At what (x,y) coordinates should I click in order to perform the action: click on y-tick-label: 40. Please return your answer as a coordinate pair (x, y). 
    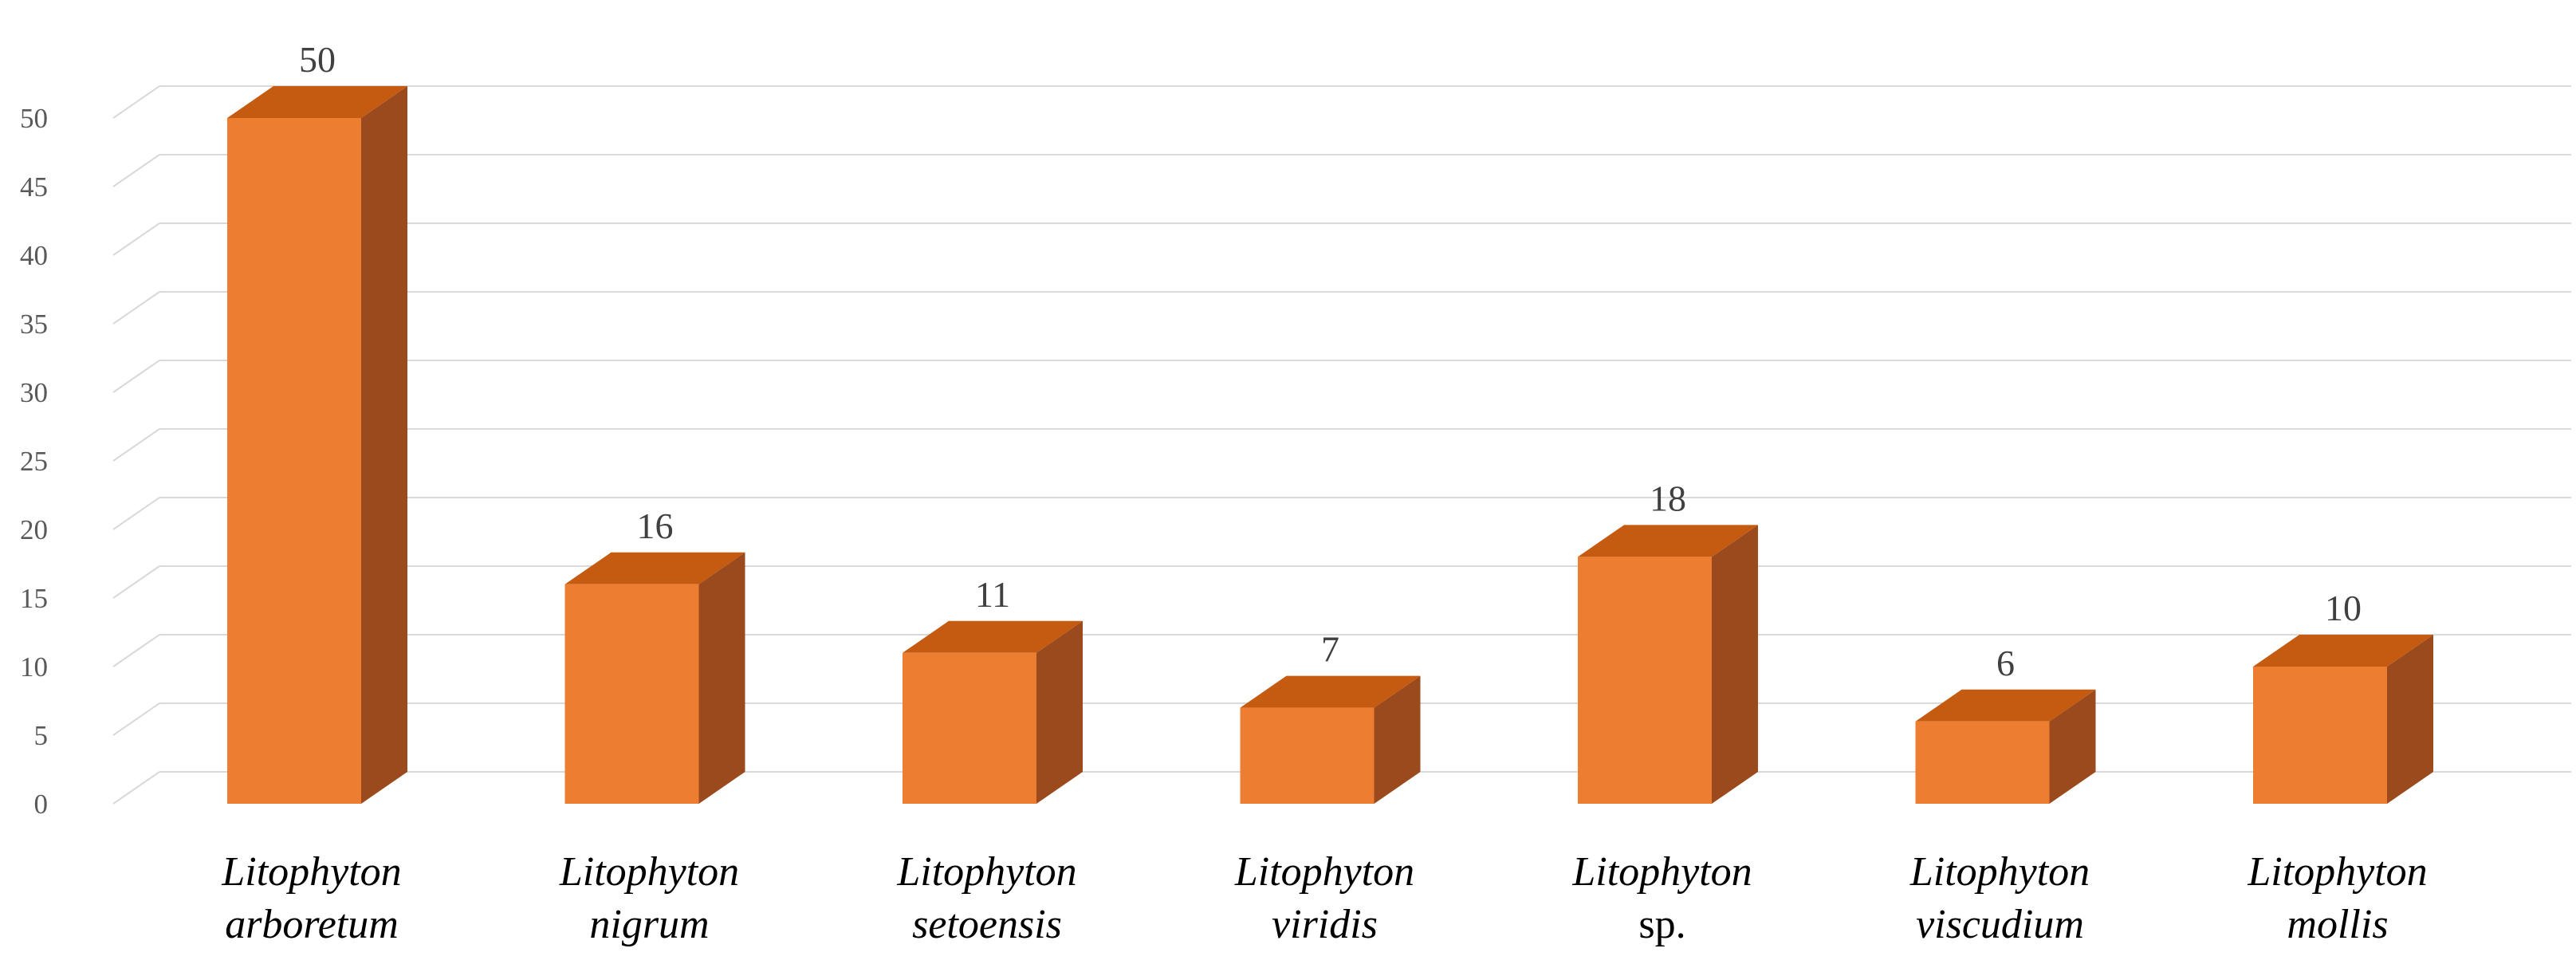
    Looking at the image, I should click on (34, 256).